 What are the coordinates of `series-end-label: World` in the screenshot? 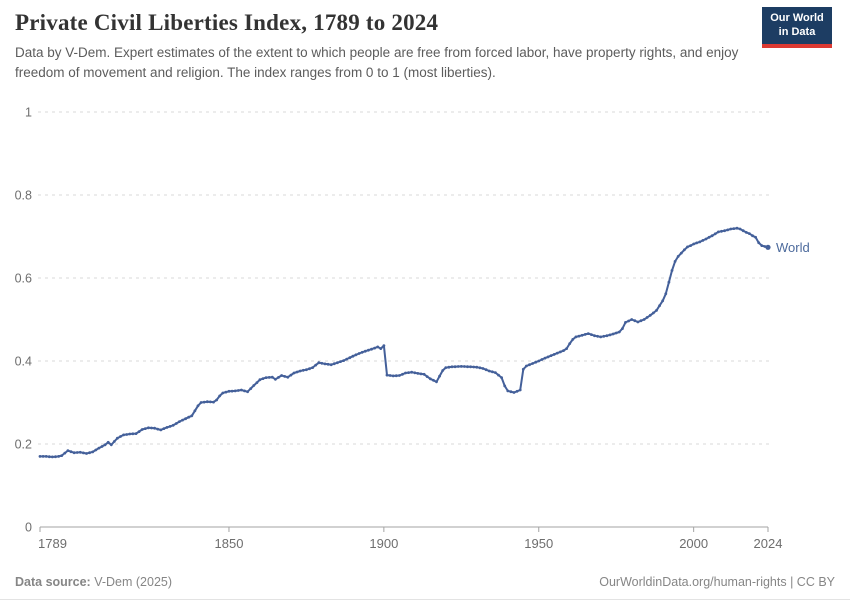 It's located at (793, 247).